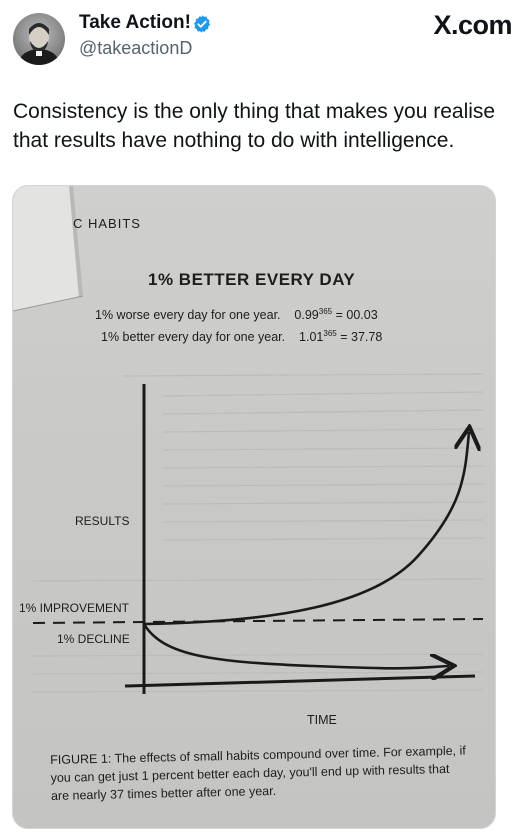  What do you see at coordinates (102, 521) in the screenshot?
I see `y-axis-label: RESULTS` at bounding box center [102, 521].